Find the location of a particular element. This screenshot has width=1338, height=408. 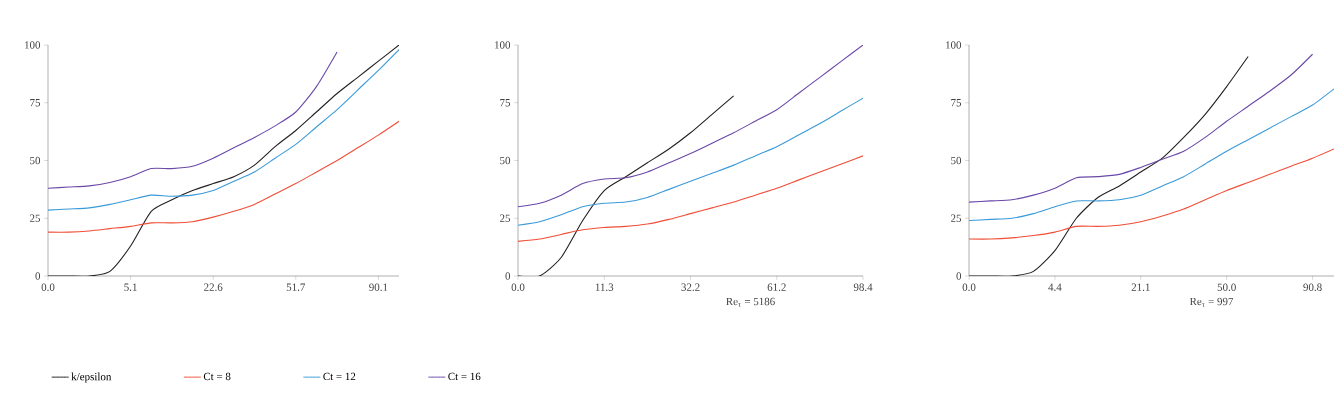

x-tick-label: 22.6 is located at coordinates (213, 287).